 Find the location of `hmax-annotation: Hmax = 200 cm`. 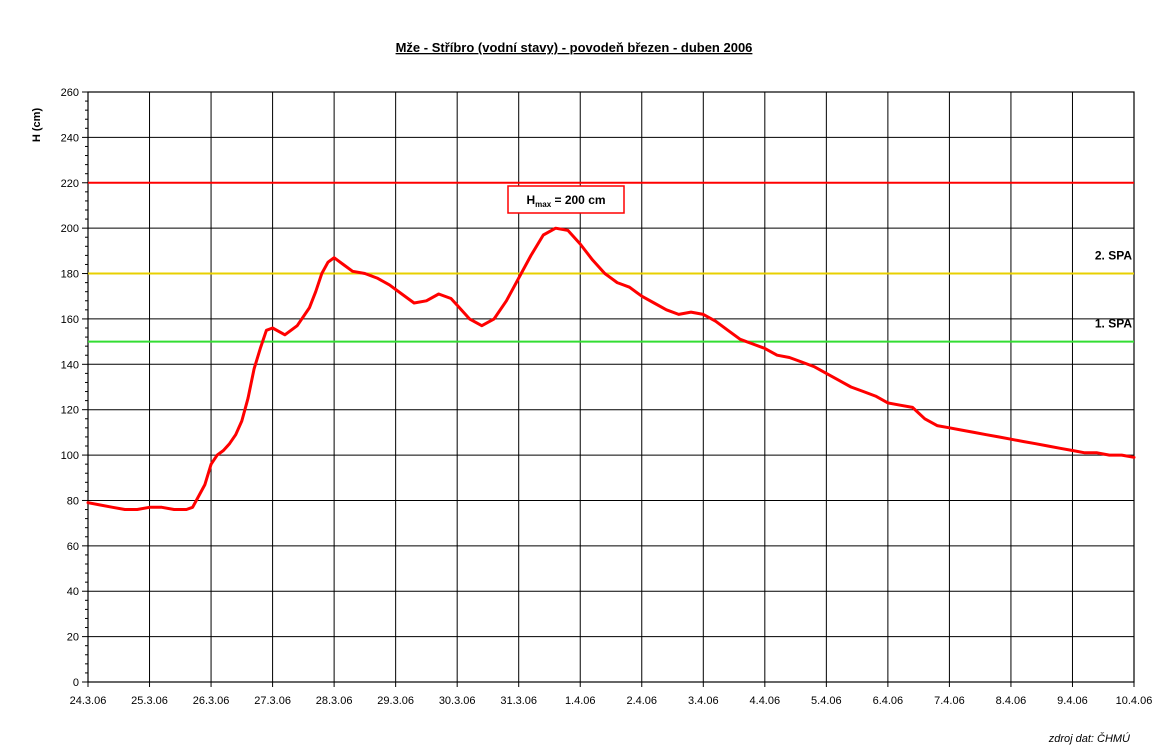

hmax-annotation: Hmax = 200 cm is located at coordinates (566, 199).